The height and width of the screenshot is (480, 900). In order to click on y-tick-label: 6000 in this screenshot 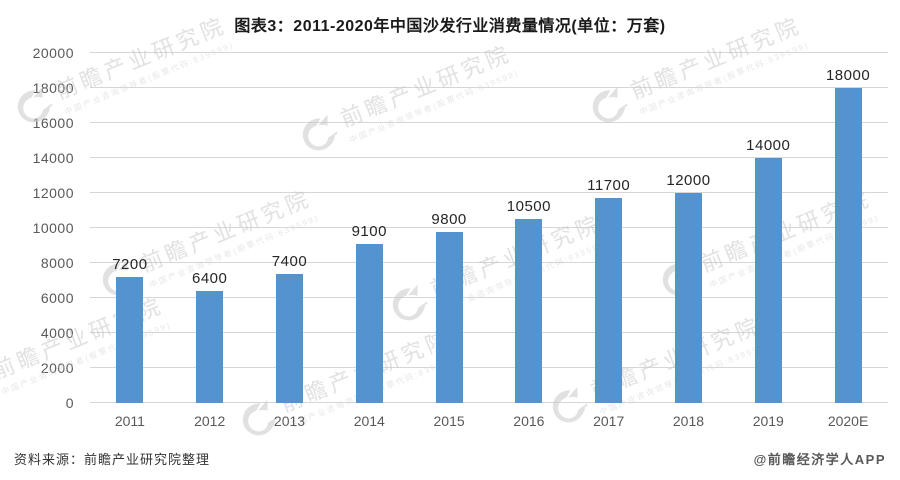, I will do `click(57, 298)`.